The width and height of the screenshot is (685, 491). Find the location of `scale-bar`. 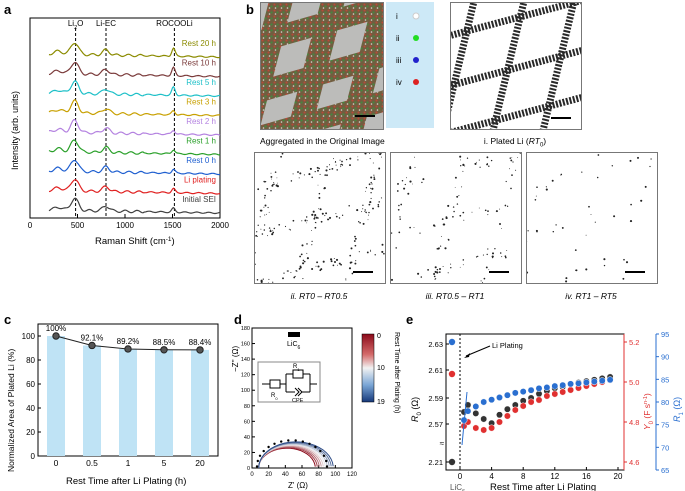

scale-bar is located at coordinates (363, 272).